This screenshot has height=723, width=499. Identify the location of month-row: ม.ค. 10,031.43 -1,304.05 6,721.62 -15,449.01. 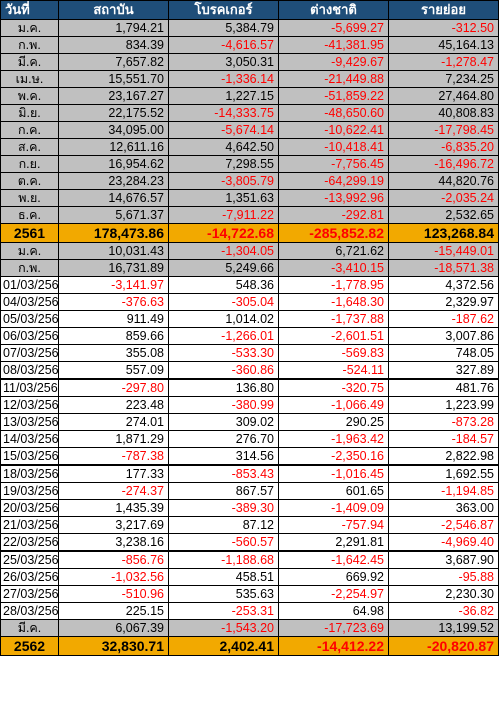
(249, 251).